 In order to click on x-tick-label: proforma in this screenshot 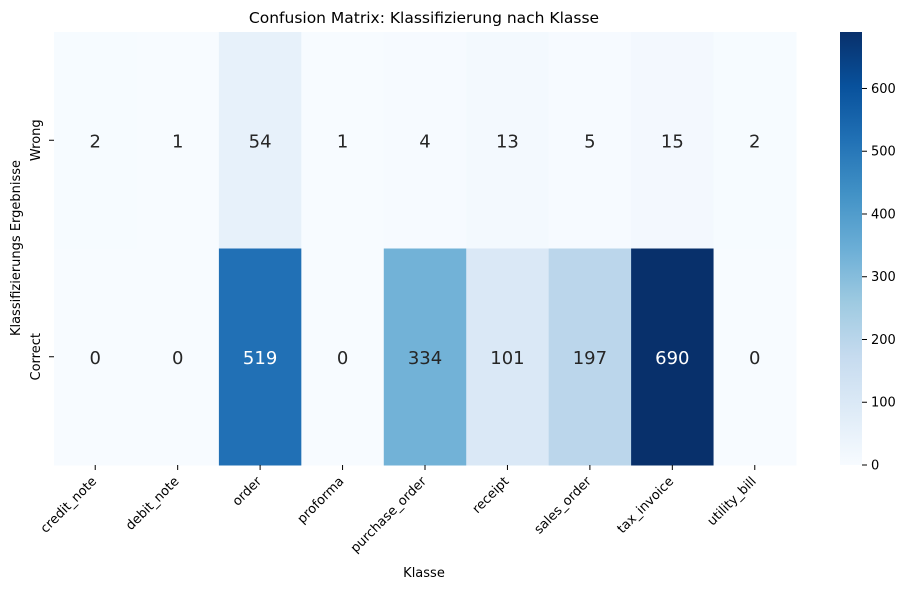, I will do `click(321, 500)`.